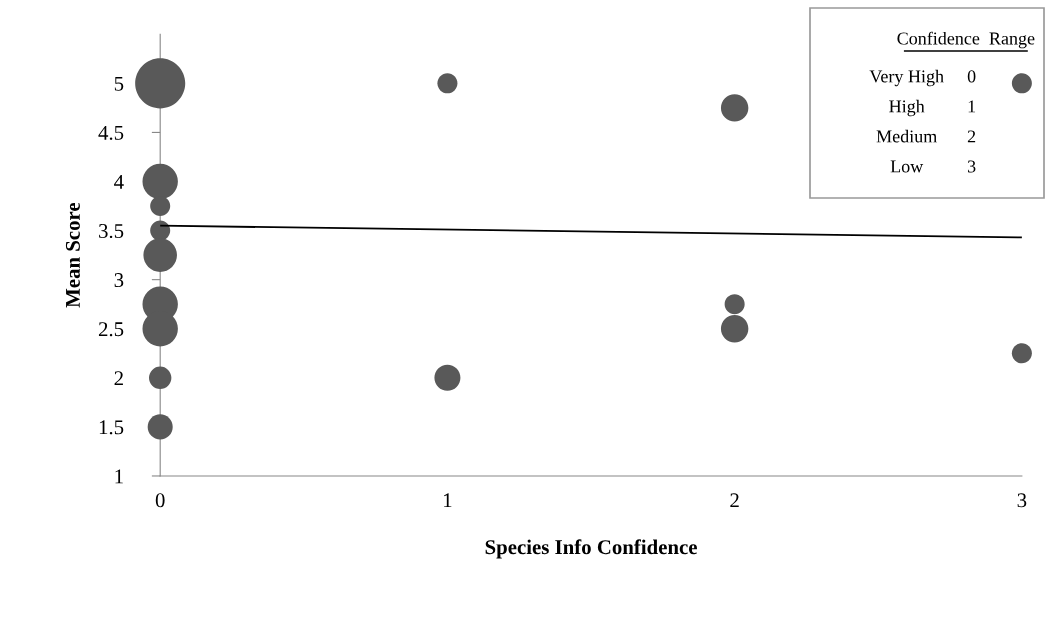 Image resolution: width=1047 pixels, height=623 pixels. What do you see at coordinates (118, 378) in the screenshot?
I see `y-tick-label: 2` at bounding box center [118, 378].